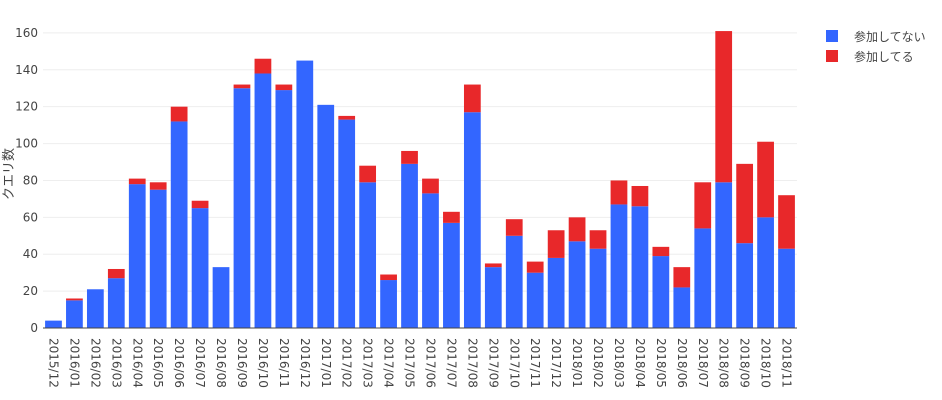 This screenshot has height=400, width=942. Describe the element at coordinates (556, 363) in the screenshot. I see `x-tick-label: 2017/12` at that location.